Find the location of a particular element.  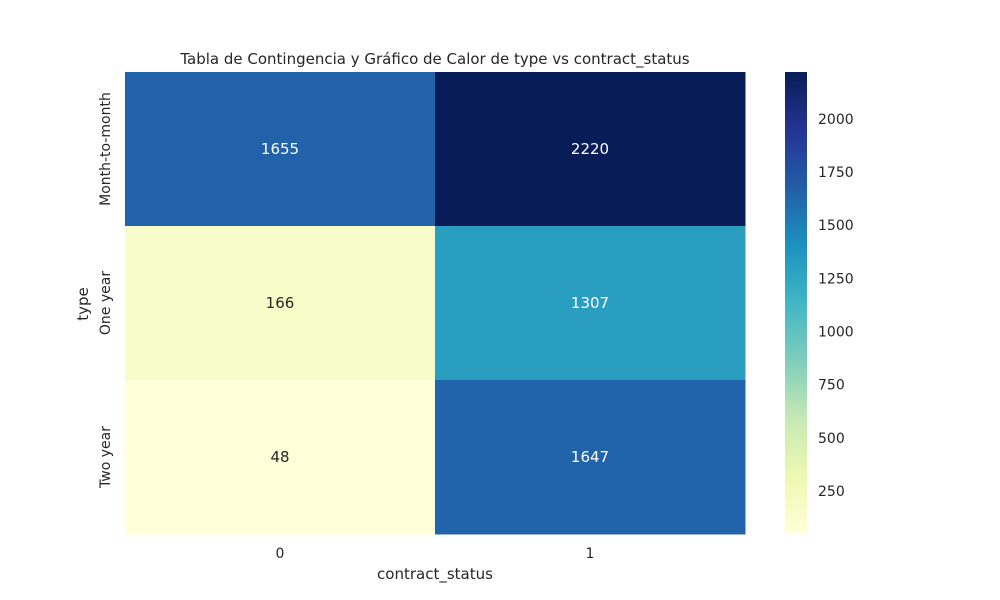

cell-value-label: 48 is located at coordinates (279, 457).